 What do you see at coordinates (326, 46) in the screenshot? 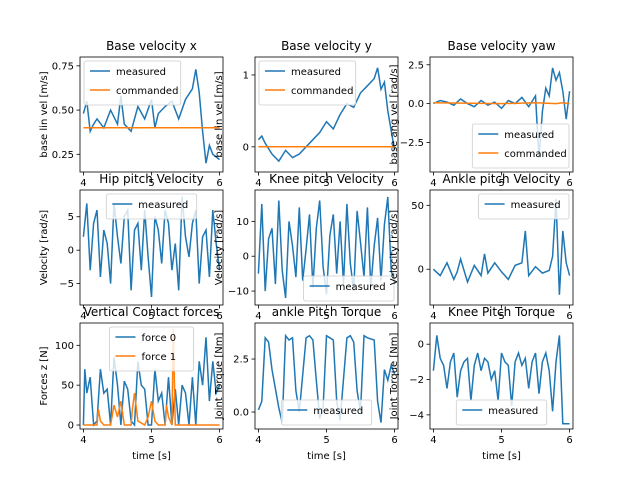
I see `subplot-title: Base velocity y` at bounding box center [326, 46].